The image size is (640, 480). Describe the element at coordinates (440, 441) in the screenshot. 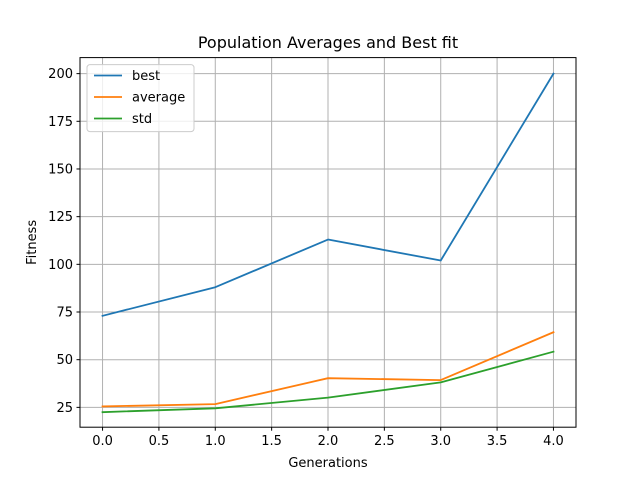

I see `x-tick-label: 3.0` at that location.